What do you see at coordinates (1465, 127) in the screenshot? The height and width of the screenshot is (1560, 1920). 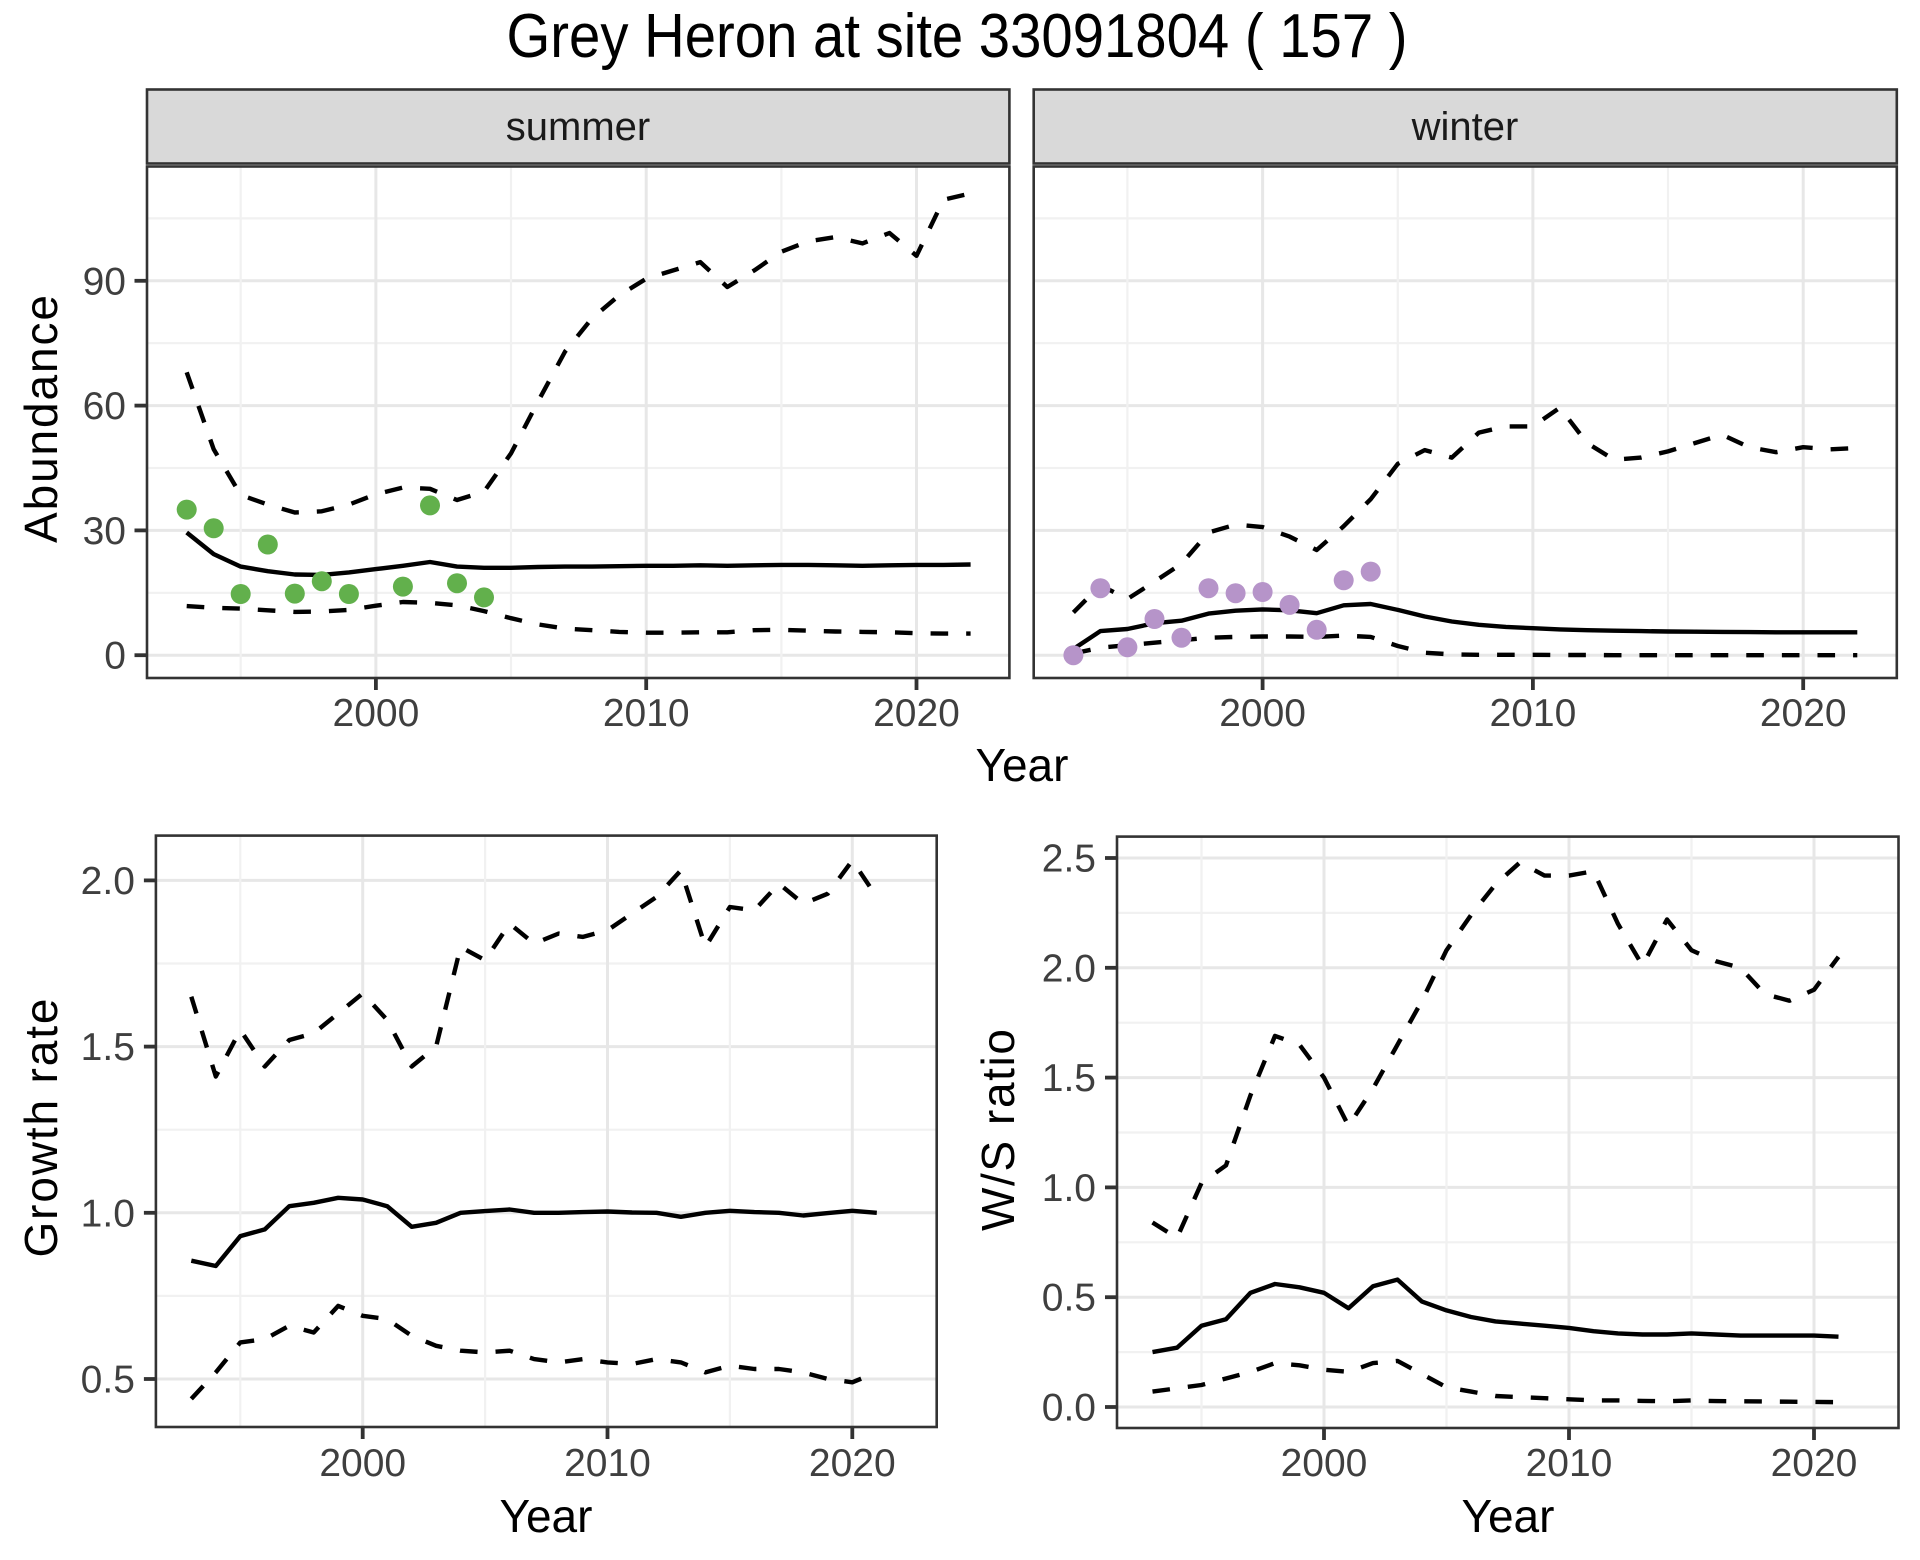 I see `svg-text: winter` at bounding box center [1465, 127].